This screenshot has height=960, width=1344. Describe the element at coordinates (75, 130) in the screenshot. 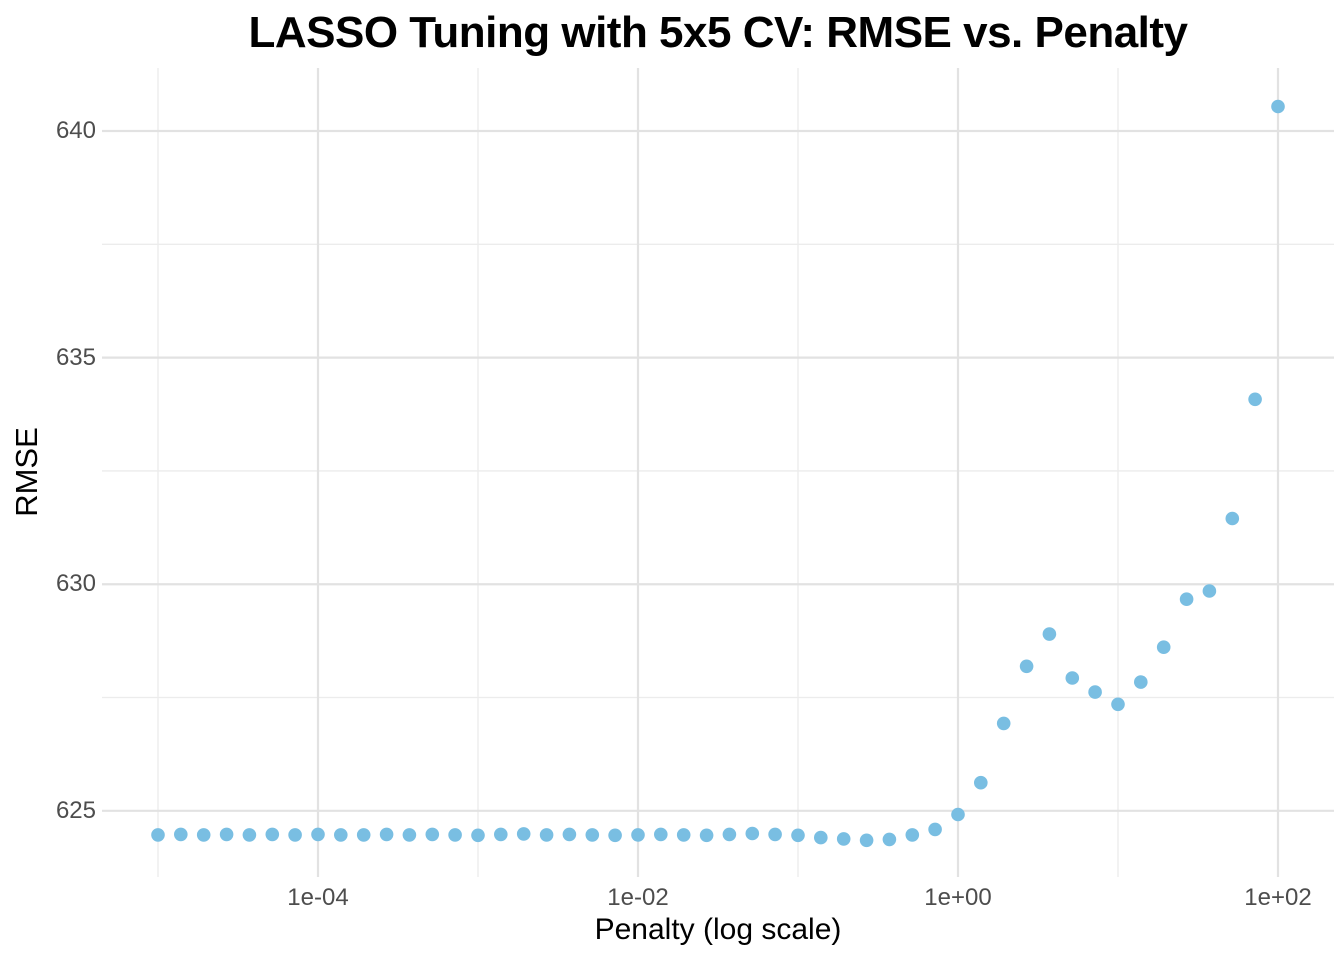

I see `y-tick-label-640: 640` at that location.